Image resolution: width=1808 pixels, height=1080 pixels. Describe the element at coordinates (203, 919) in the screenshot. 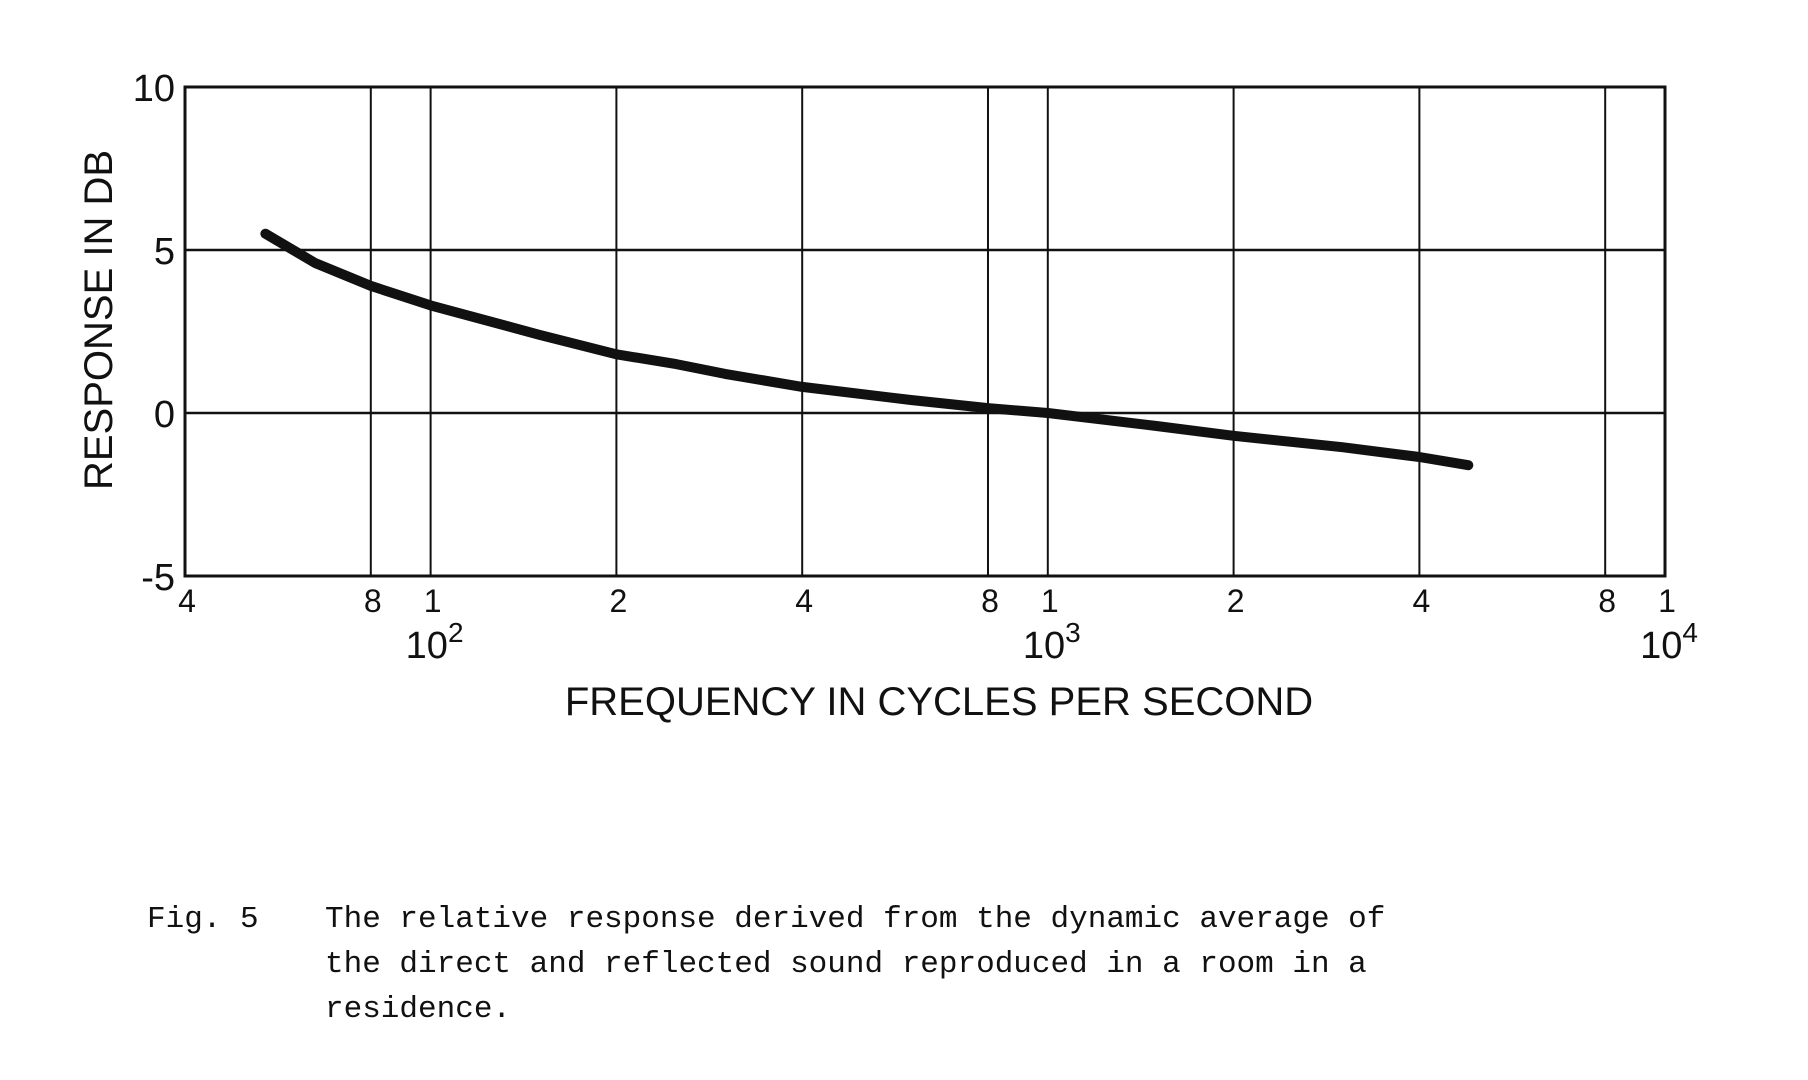

I see `caption-label: Fig. 5` at that location.